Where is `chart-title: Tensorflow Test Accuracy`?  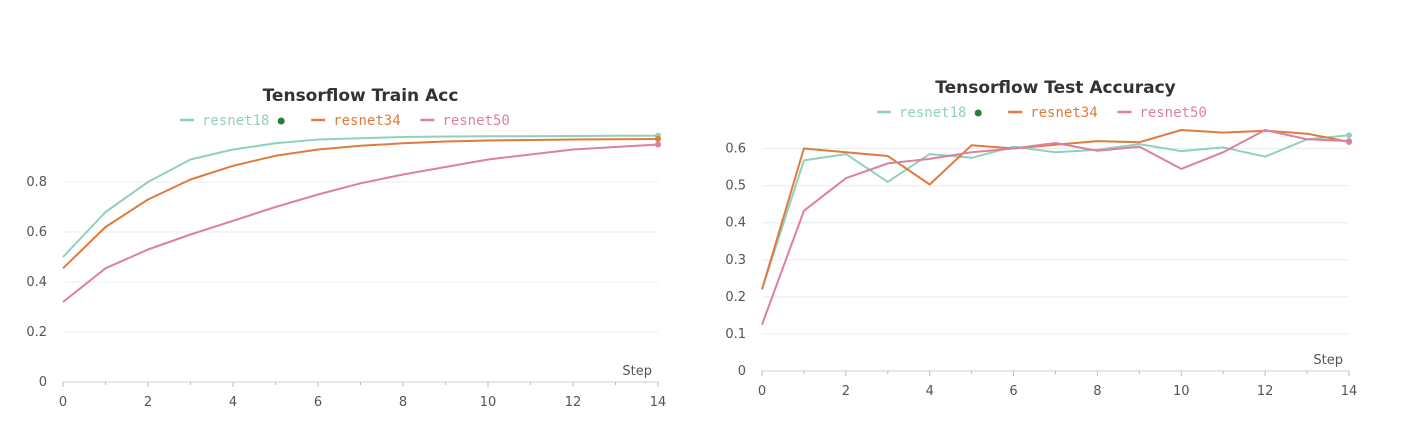
chart-title: Tensorflow Test Accuracy is located at coordinates (1055, 88).